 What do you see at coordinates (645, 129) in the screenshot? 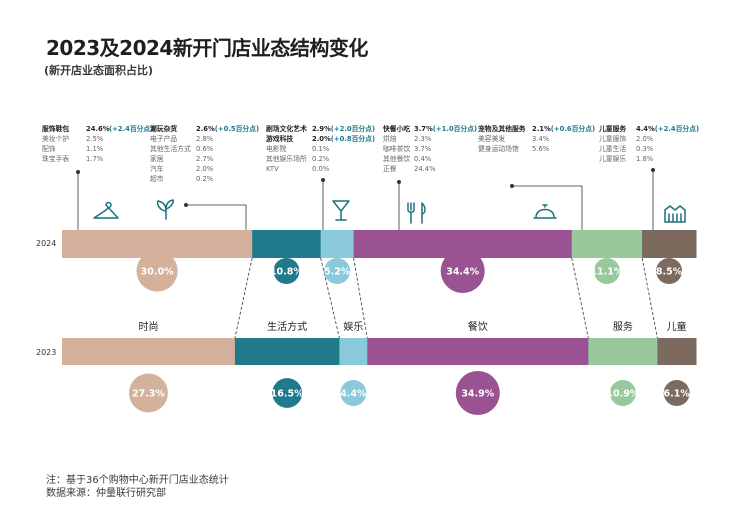
I see `annotation-value: 4.4%` at bounding box center [645, 129].